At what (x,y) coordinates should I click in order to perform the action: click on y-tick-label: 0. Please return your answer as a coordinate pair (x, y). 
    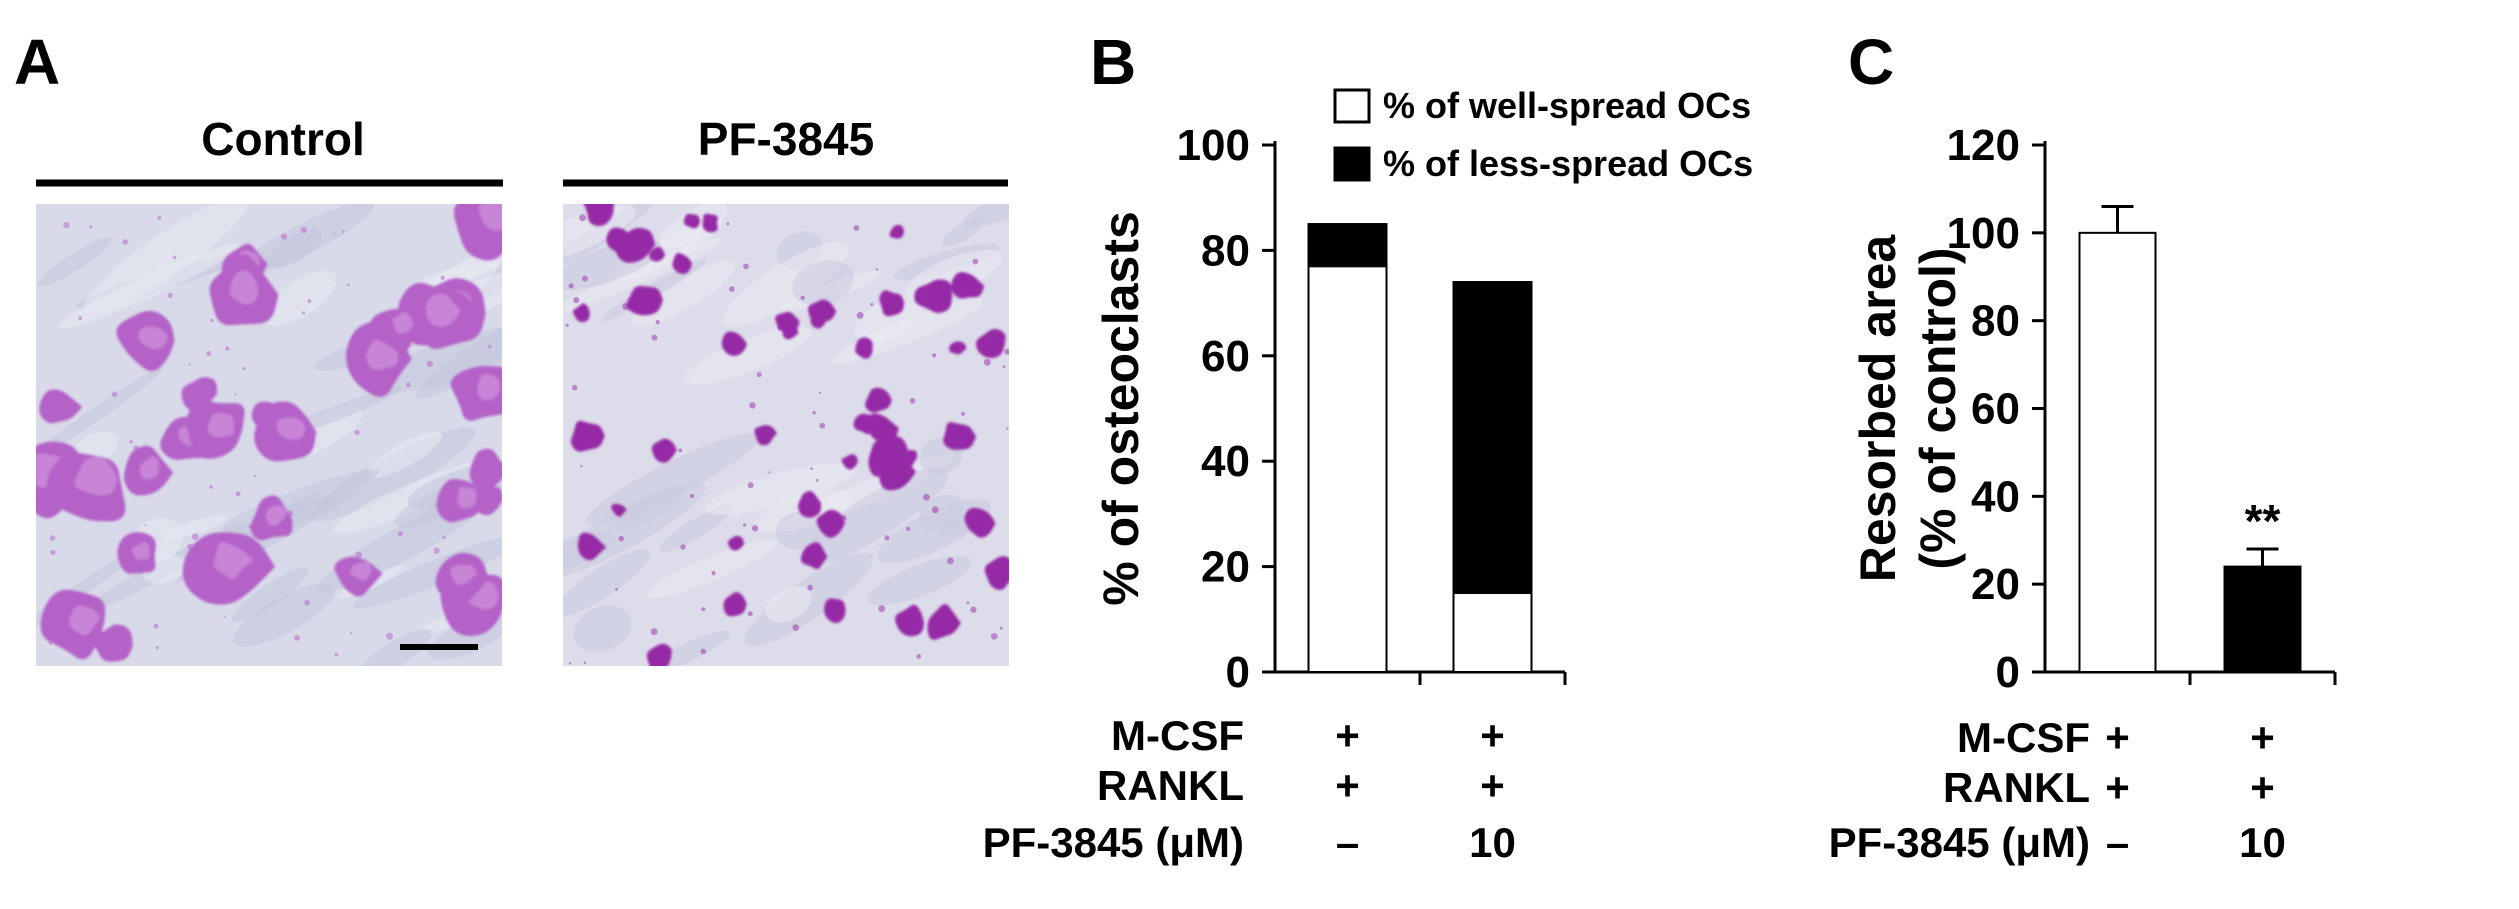
    Looking at the image, I should click on (2008, 672).